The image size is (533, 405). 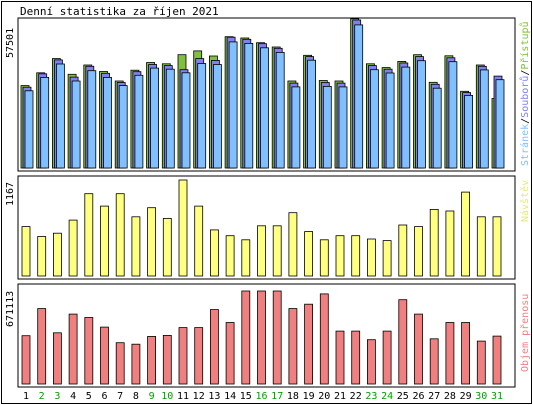 What do you see at coordinates (10, 43) in the screenshot?
I see `top-max-label: 57501` at bounding box center [10, 43].